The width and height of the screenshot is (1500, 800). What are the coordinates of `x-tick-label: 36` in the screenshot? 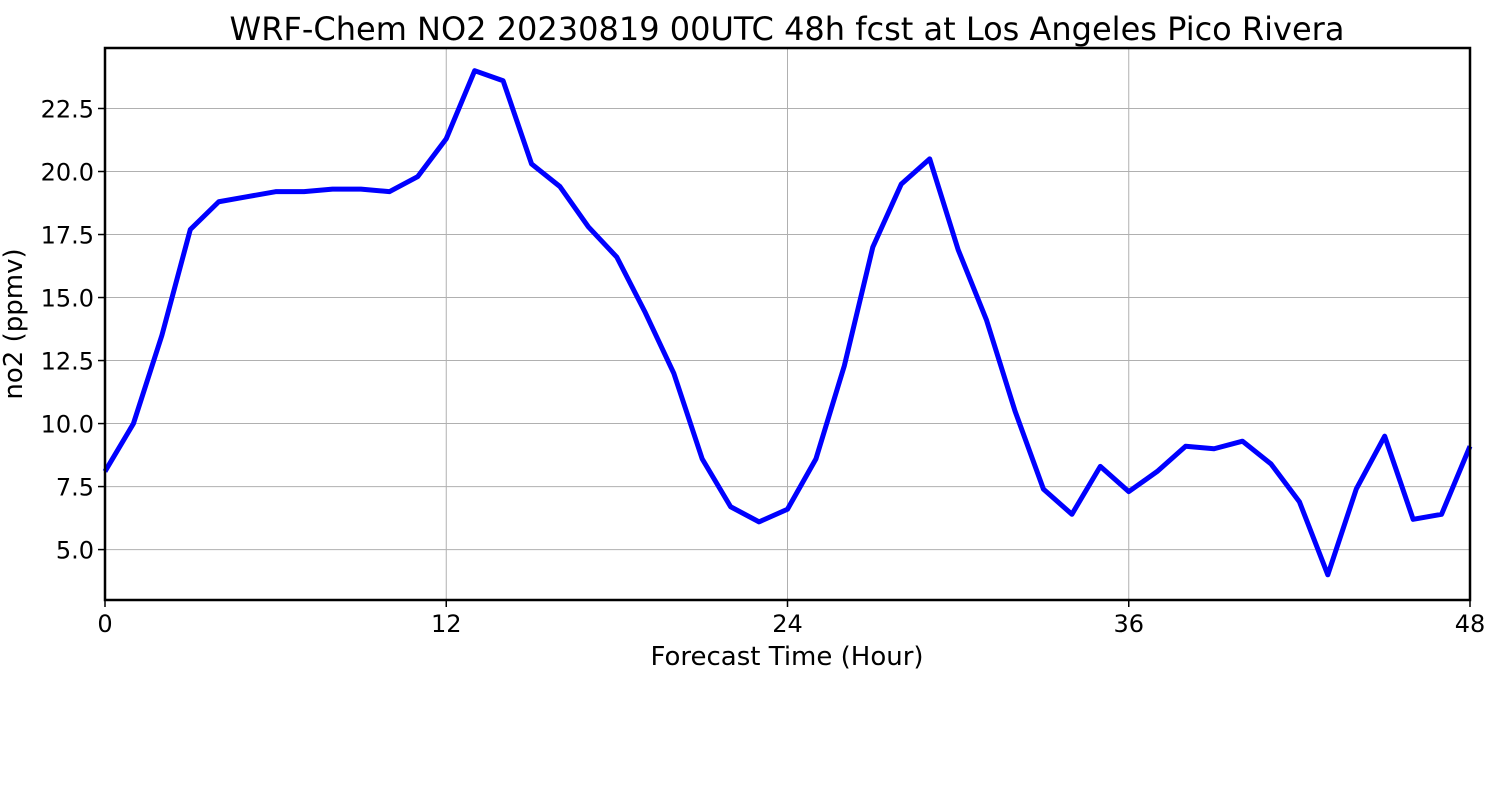 It's located at (1128, 624).